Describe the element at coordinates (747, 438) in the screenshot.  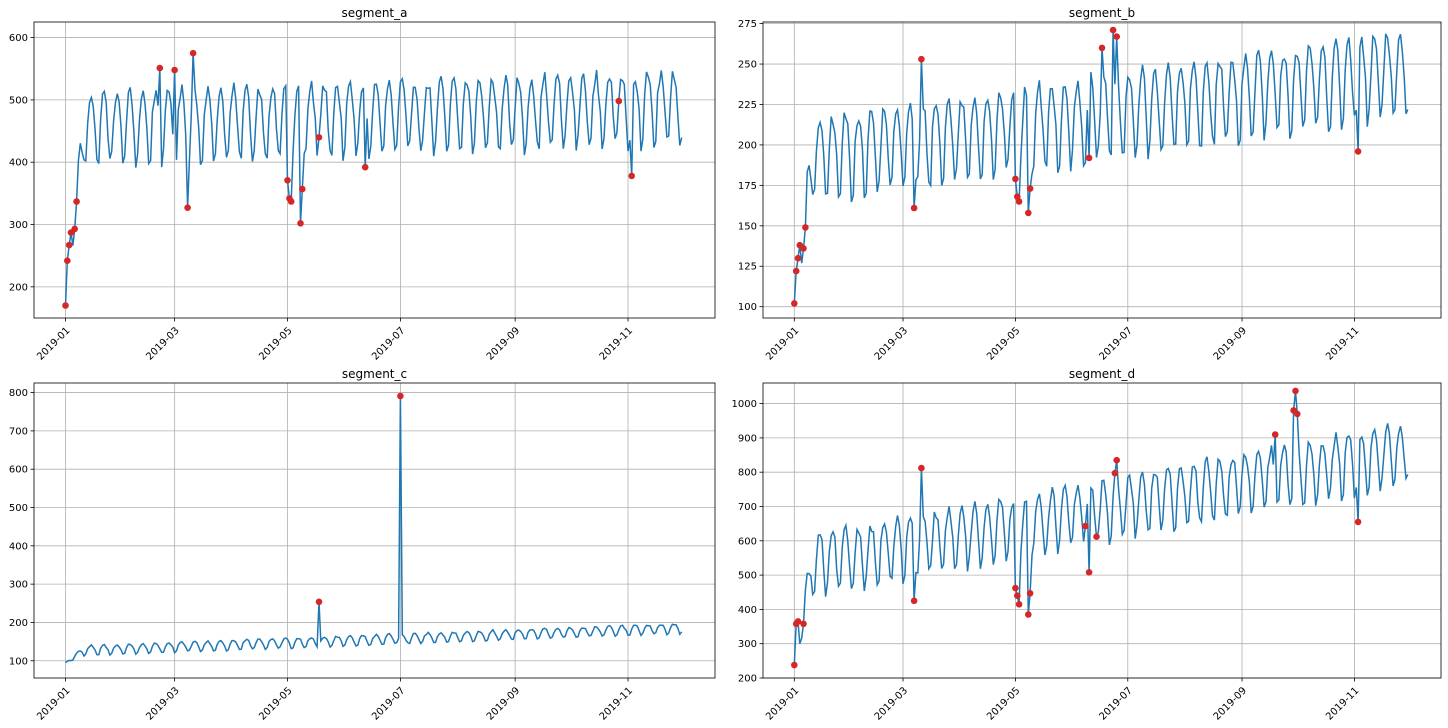
I see `y-tick-label: 900` at that location.